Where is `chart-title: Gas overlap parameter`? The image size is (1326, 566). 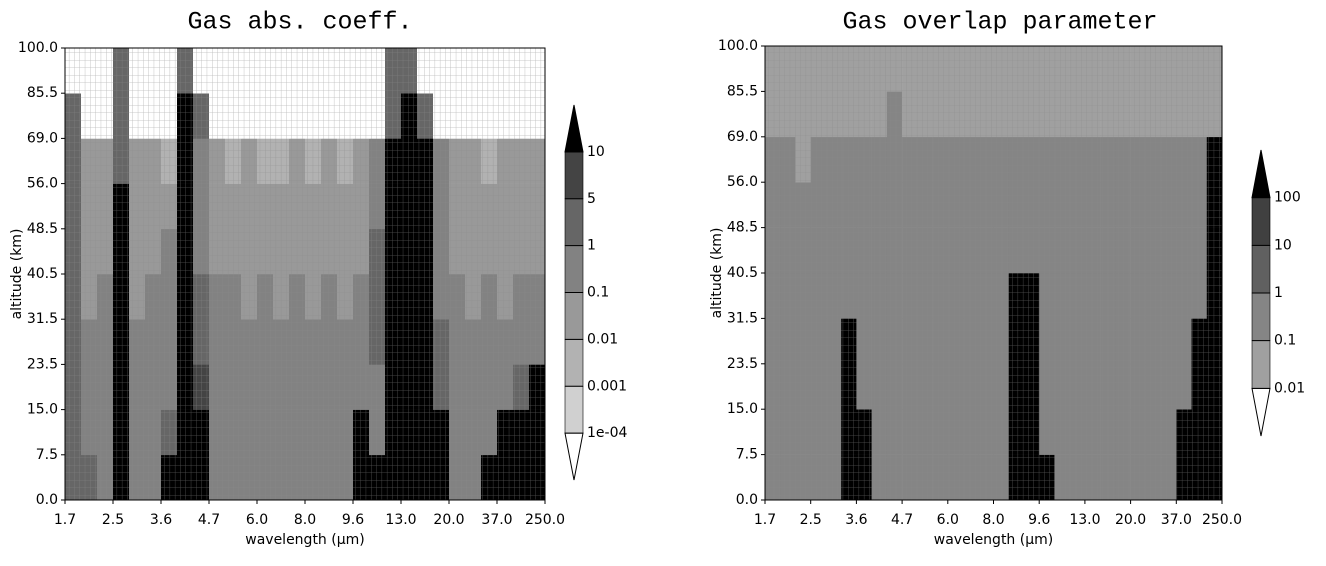 chart-title: Gas overlap parameter is located at coordinates (999, 22).